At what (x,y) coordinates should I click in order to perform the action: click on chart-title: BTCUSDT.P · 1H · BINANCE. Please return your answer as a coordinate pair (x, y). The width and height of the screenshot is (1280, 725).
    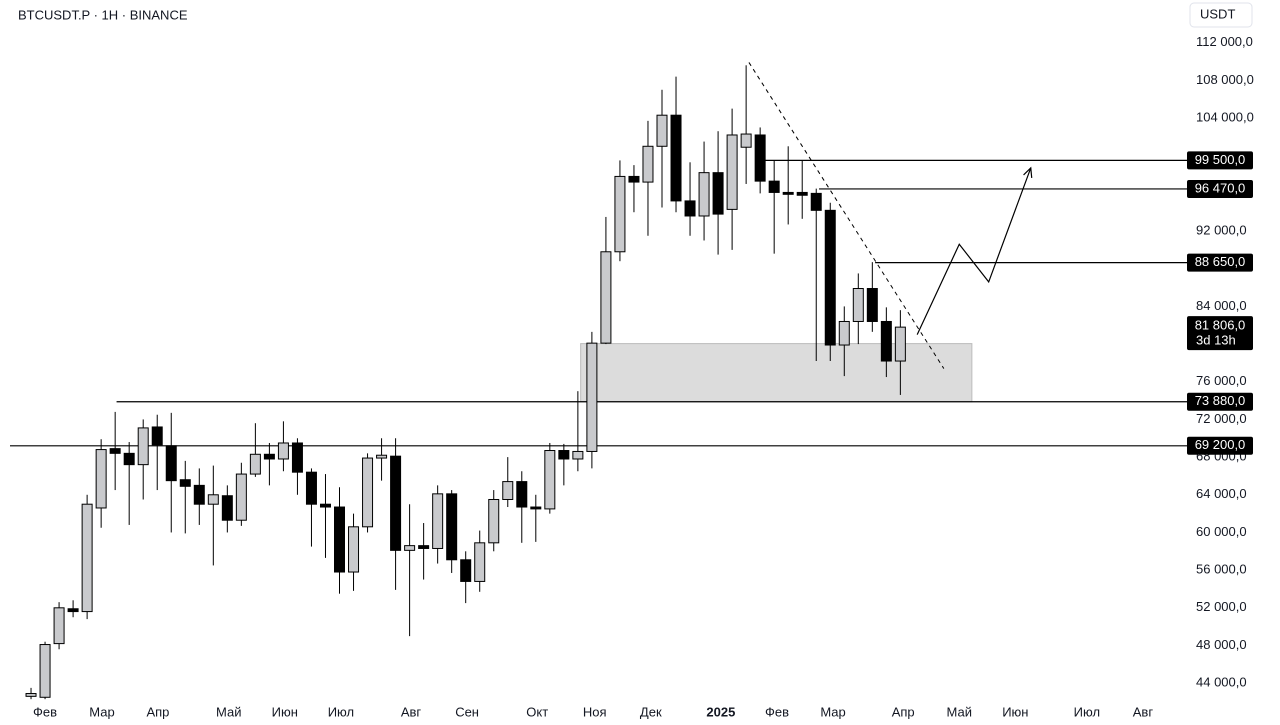
    Looking at the image, I should click on (103, 14).